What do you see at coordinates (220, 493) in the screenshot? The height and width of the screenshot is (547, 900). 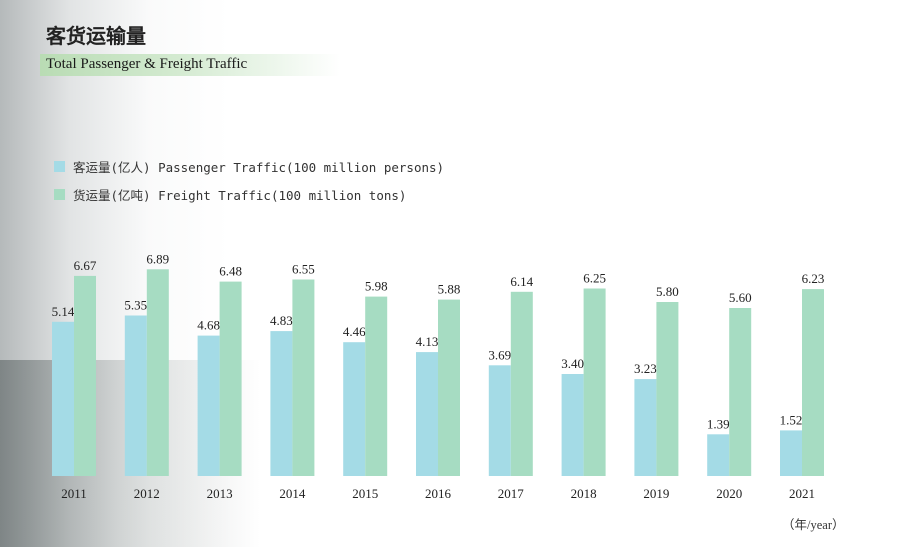 I see `x-tick-label-2013: 2013` at bounding box center [220, 493].